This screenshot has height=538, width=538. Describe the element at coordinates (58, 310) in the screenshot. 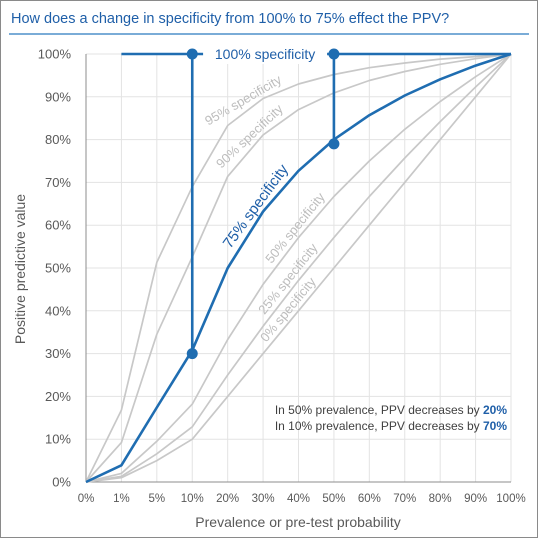

I see `y-tick-label-4: 40%` at that location.